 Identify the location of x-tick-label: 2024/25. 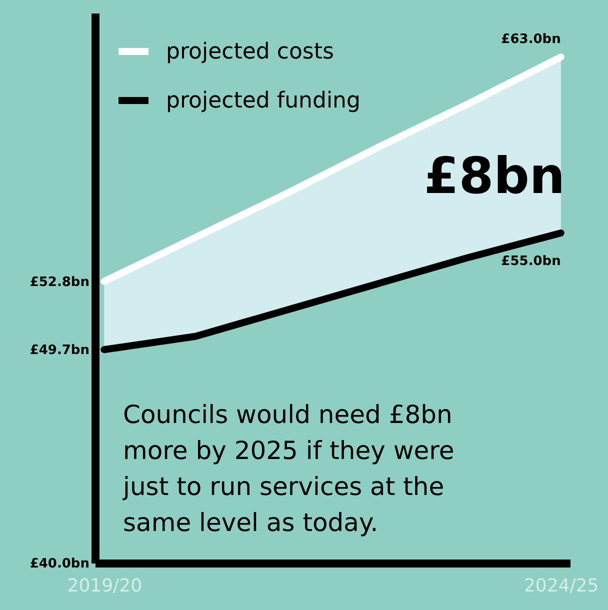
(561, 586).